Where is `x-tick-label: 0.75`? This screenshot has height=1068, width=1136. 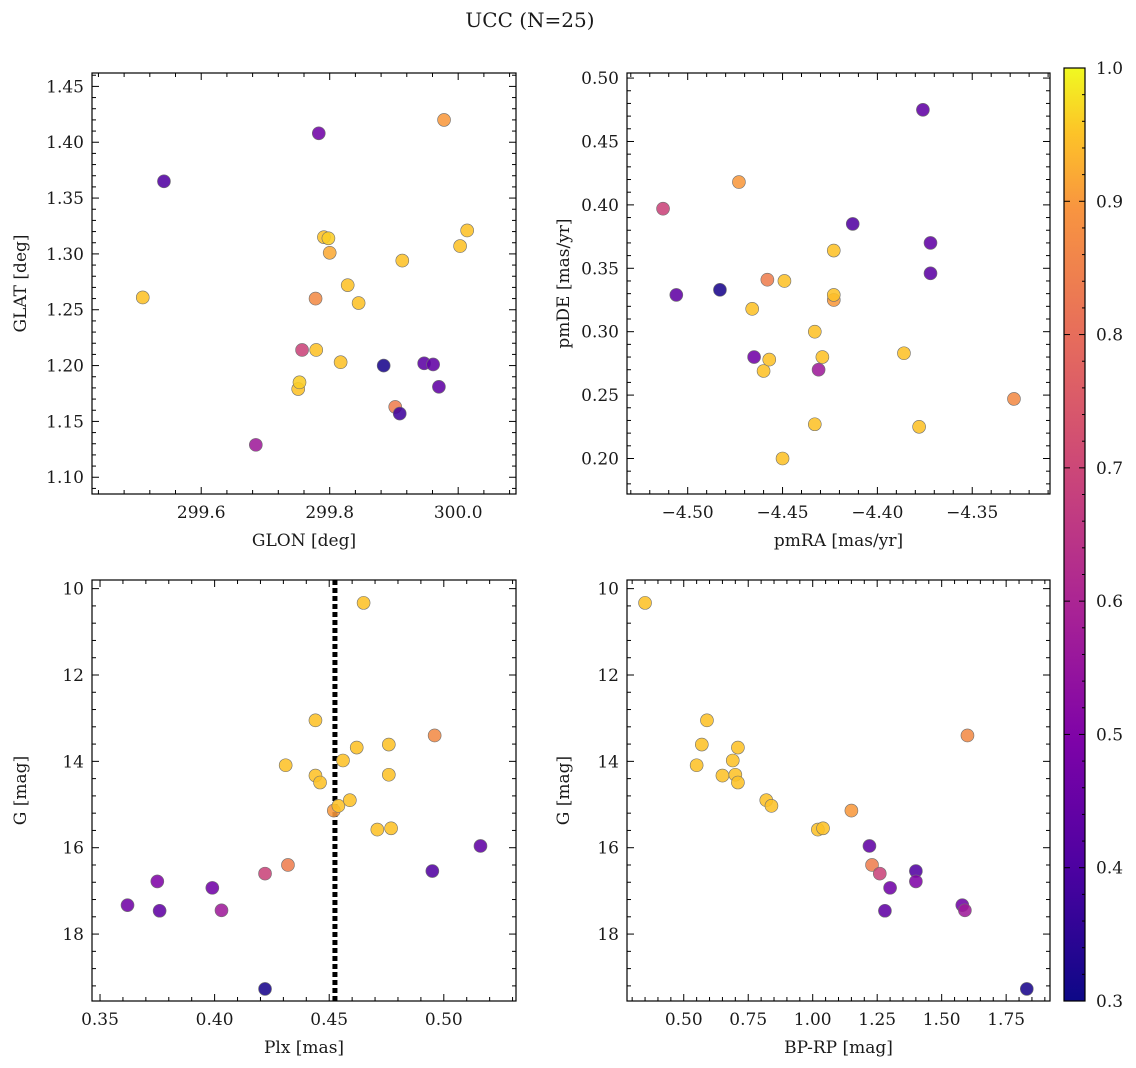
x-tick-label: 0.75 is located at coordinates (748, 1020).